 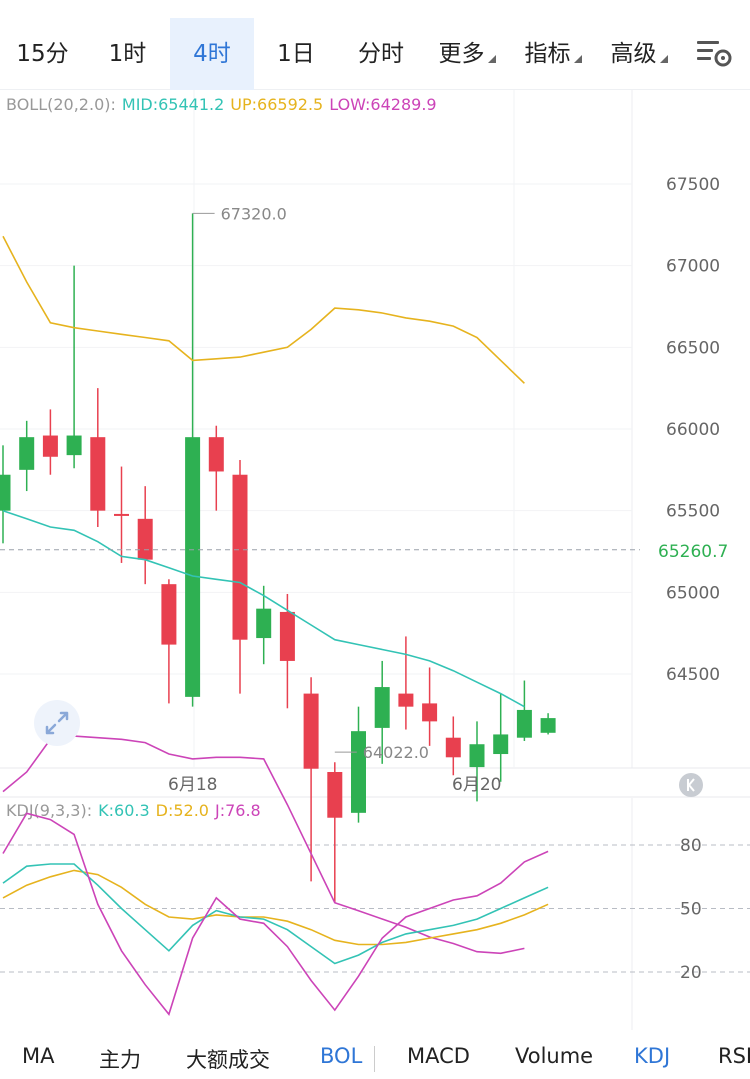 I want to click on current-price-label: 65260.7, so click(x=693, y=552).